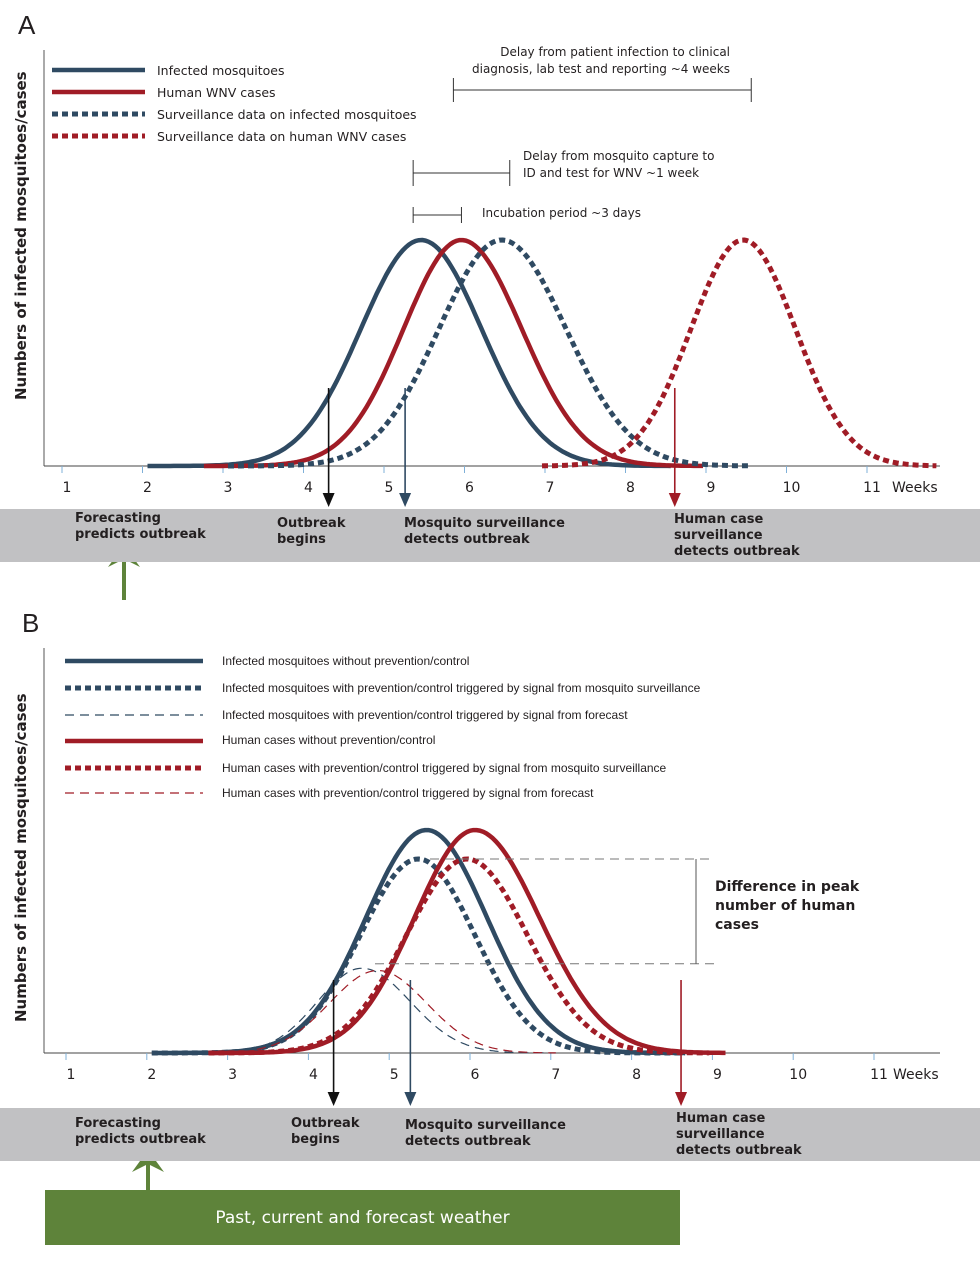  I want to click on band-a-forecast-label: Forecasting predicts outbreak, so click(140, 527).